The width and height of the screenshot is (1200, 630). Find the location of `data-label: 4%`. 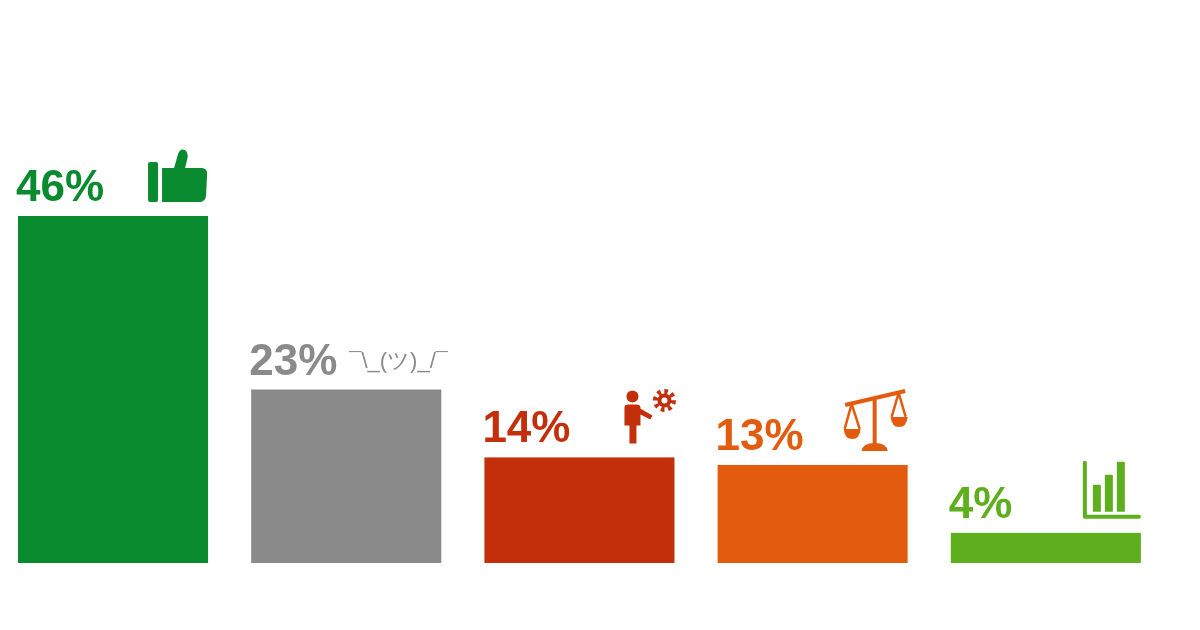

data-label: 4% is located at coordinates (980, 502).